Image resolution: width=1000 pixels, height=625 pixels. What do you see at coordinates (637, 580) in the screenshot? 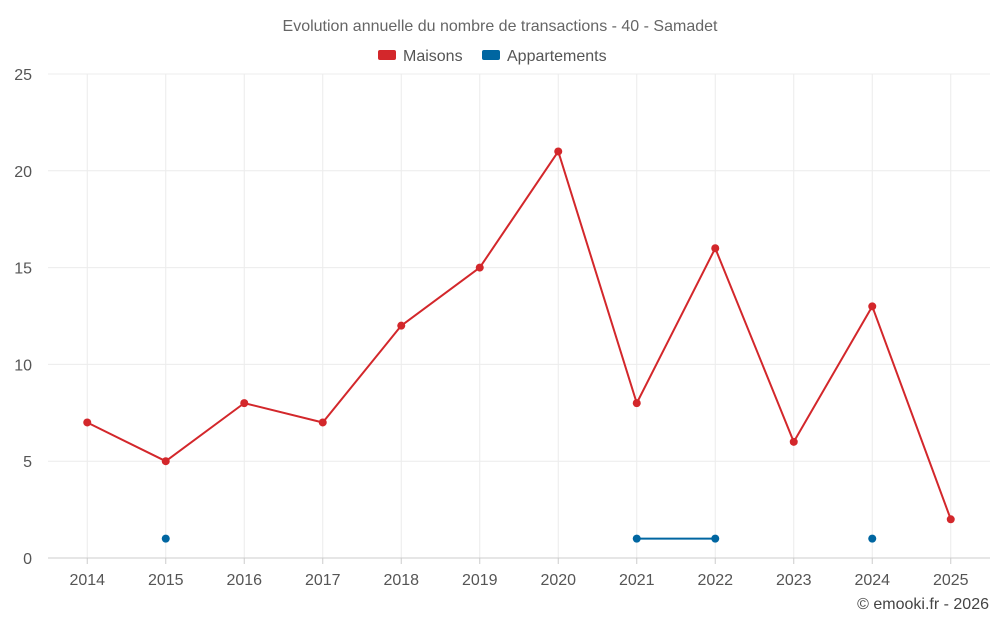
I see `x-tick-label: 2021` at bounding box center [637, 580].